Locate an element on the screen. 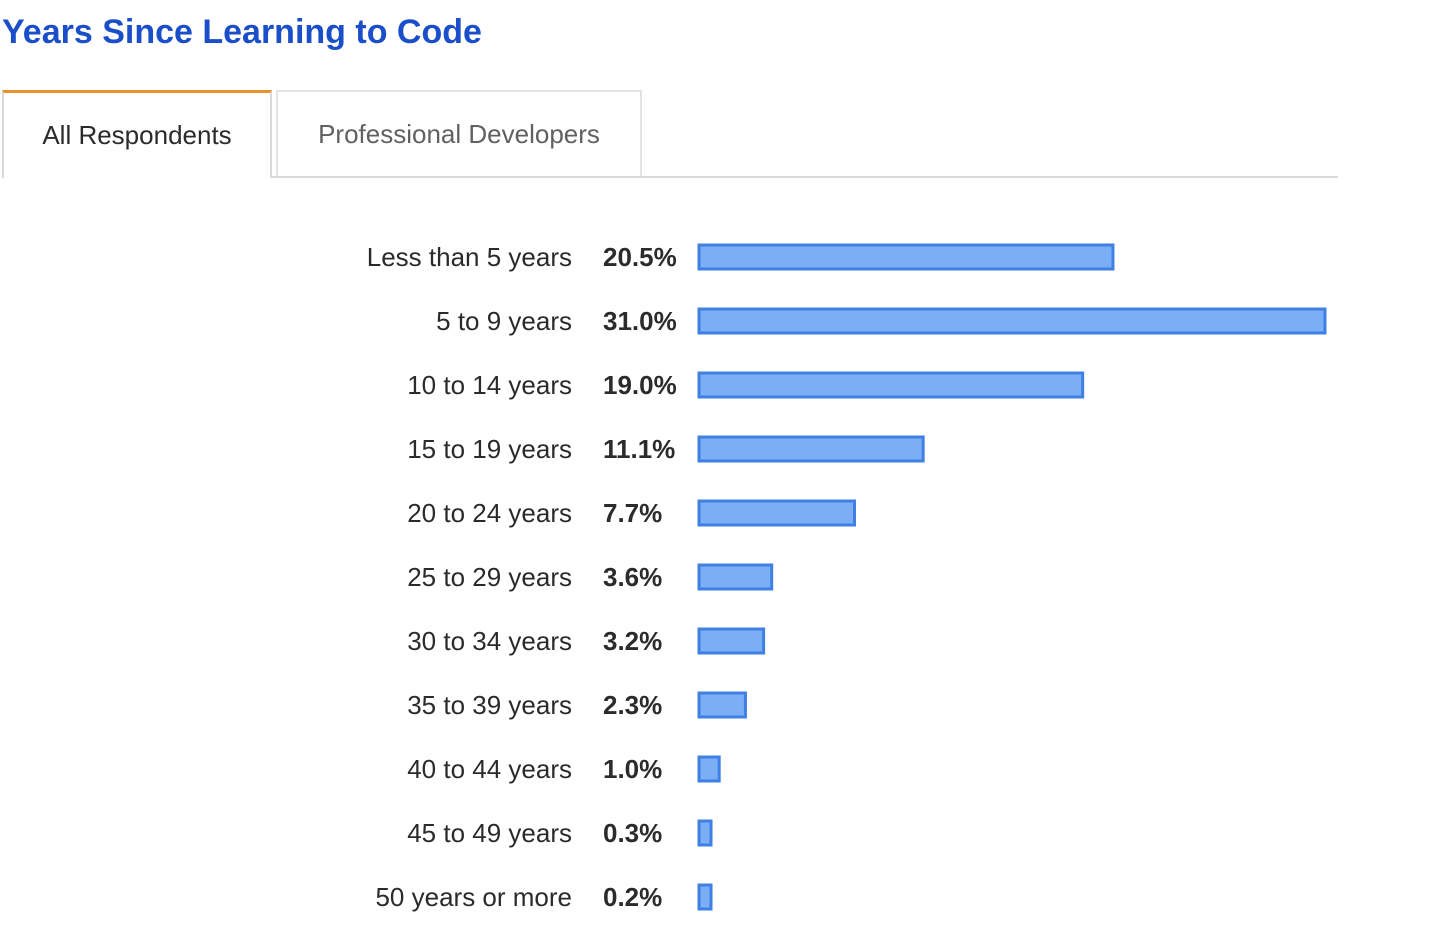  tab-bar: All Respondents Professional Developers is located at coordinates (670, 134).